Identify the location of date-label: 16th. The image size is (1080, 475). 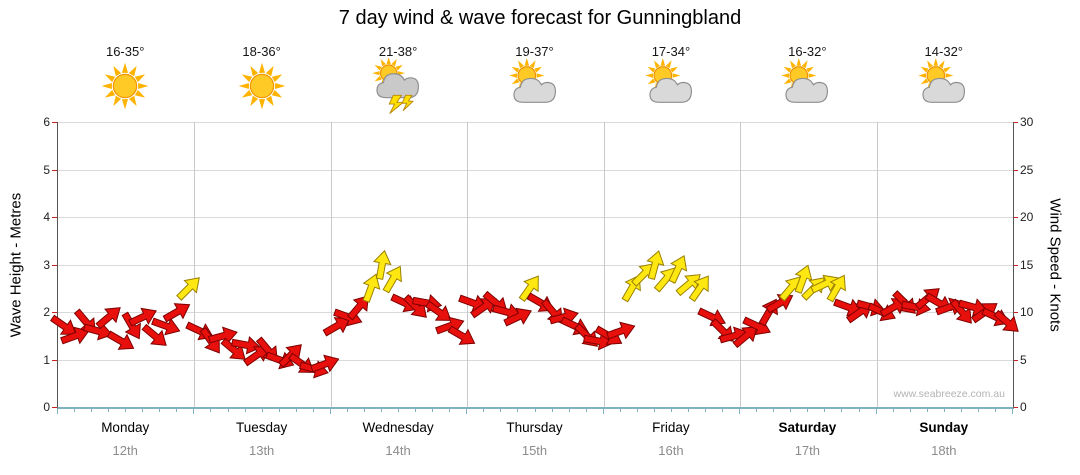
(671, 450).